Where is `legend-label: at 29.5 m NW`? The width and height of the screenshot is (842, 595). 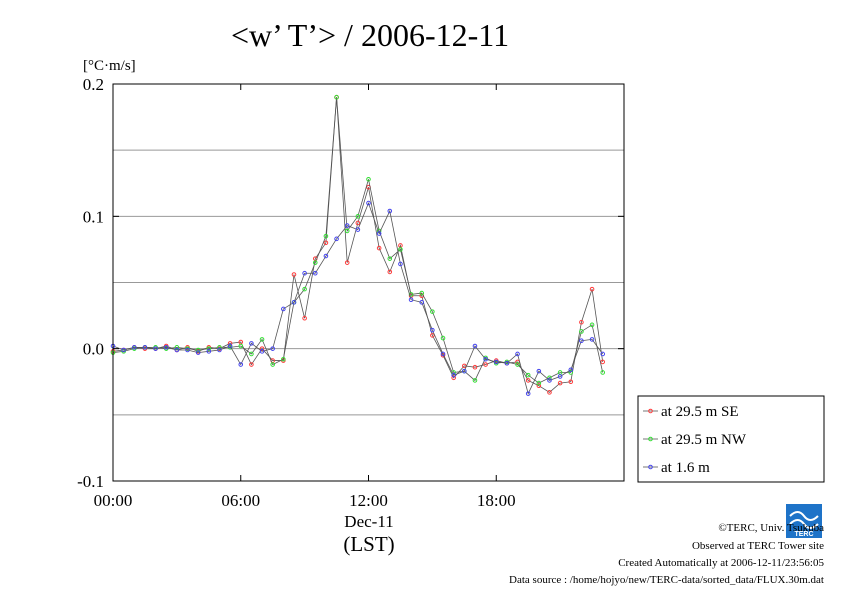 legend-label: at 29.5 m NW is located at coordinates (704, 440).